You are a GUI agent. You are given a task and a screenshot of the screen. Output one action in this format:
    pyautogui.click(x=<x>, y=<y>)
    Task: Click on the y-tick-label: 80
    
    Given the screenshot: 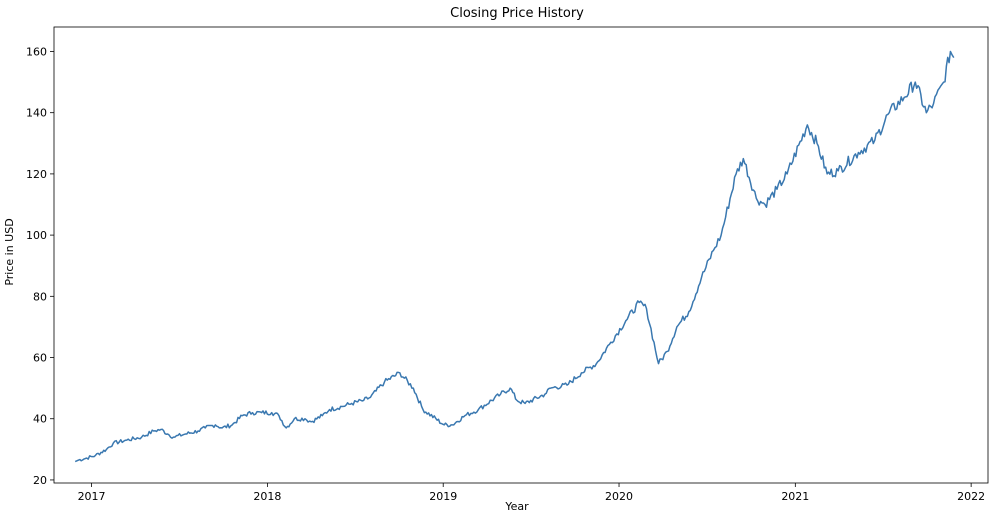 What is the action you would take?
    pyautogui.click(x=40, y=296)
    